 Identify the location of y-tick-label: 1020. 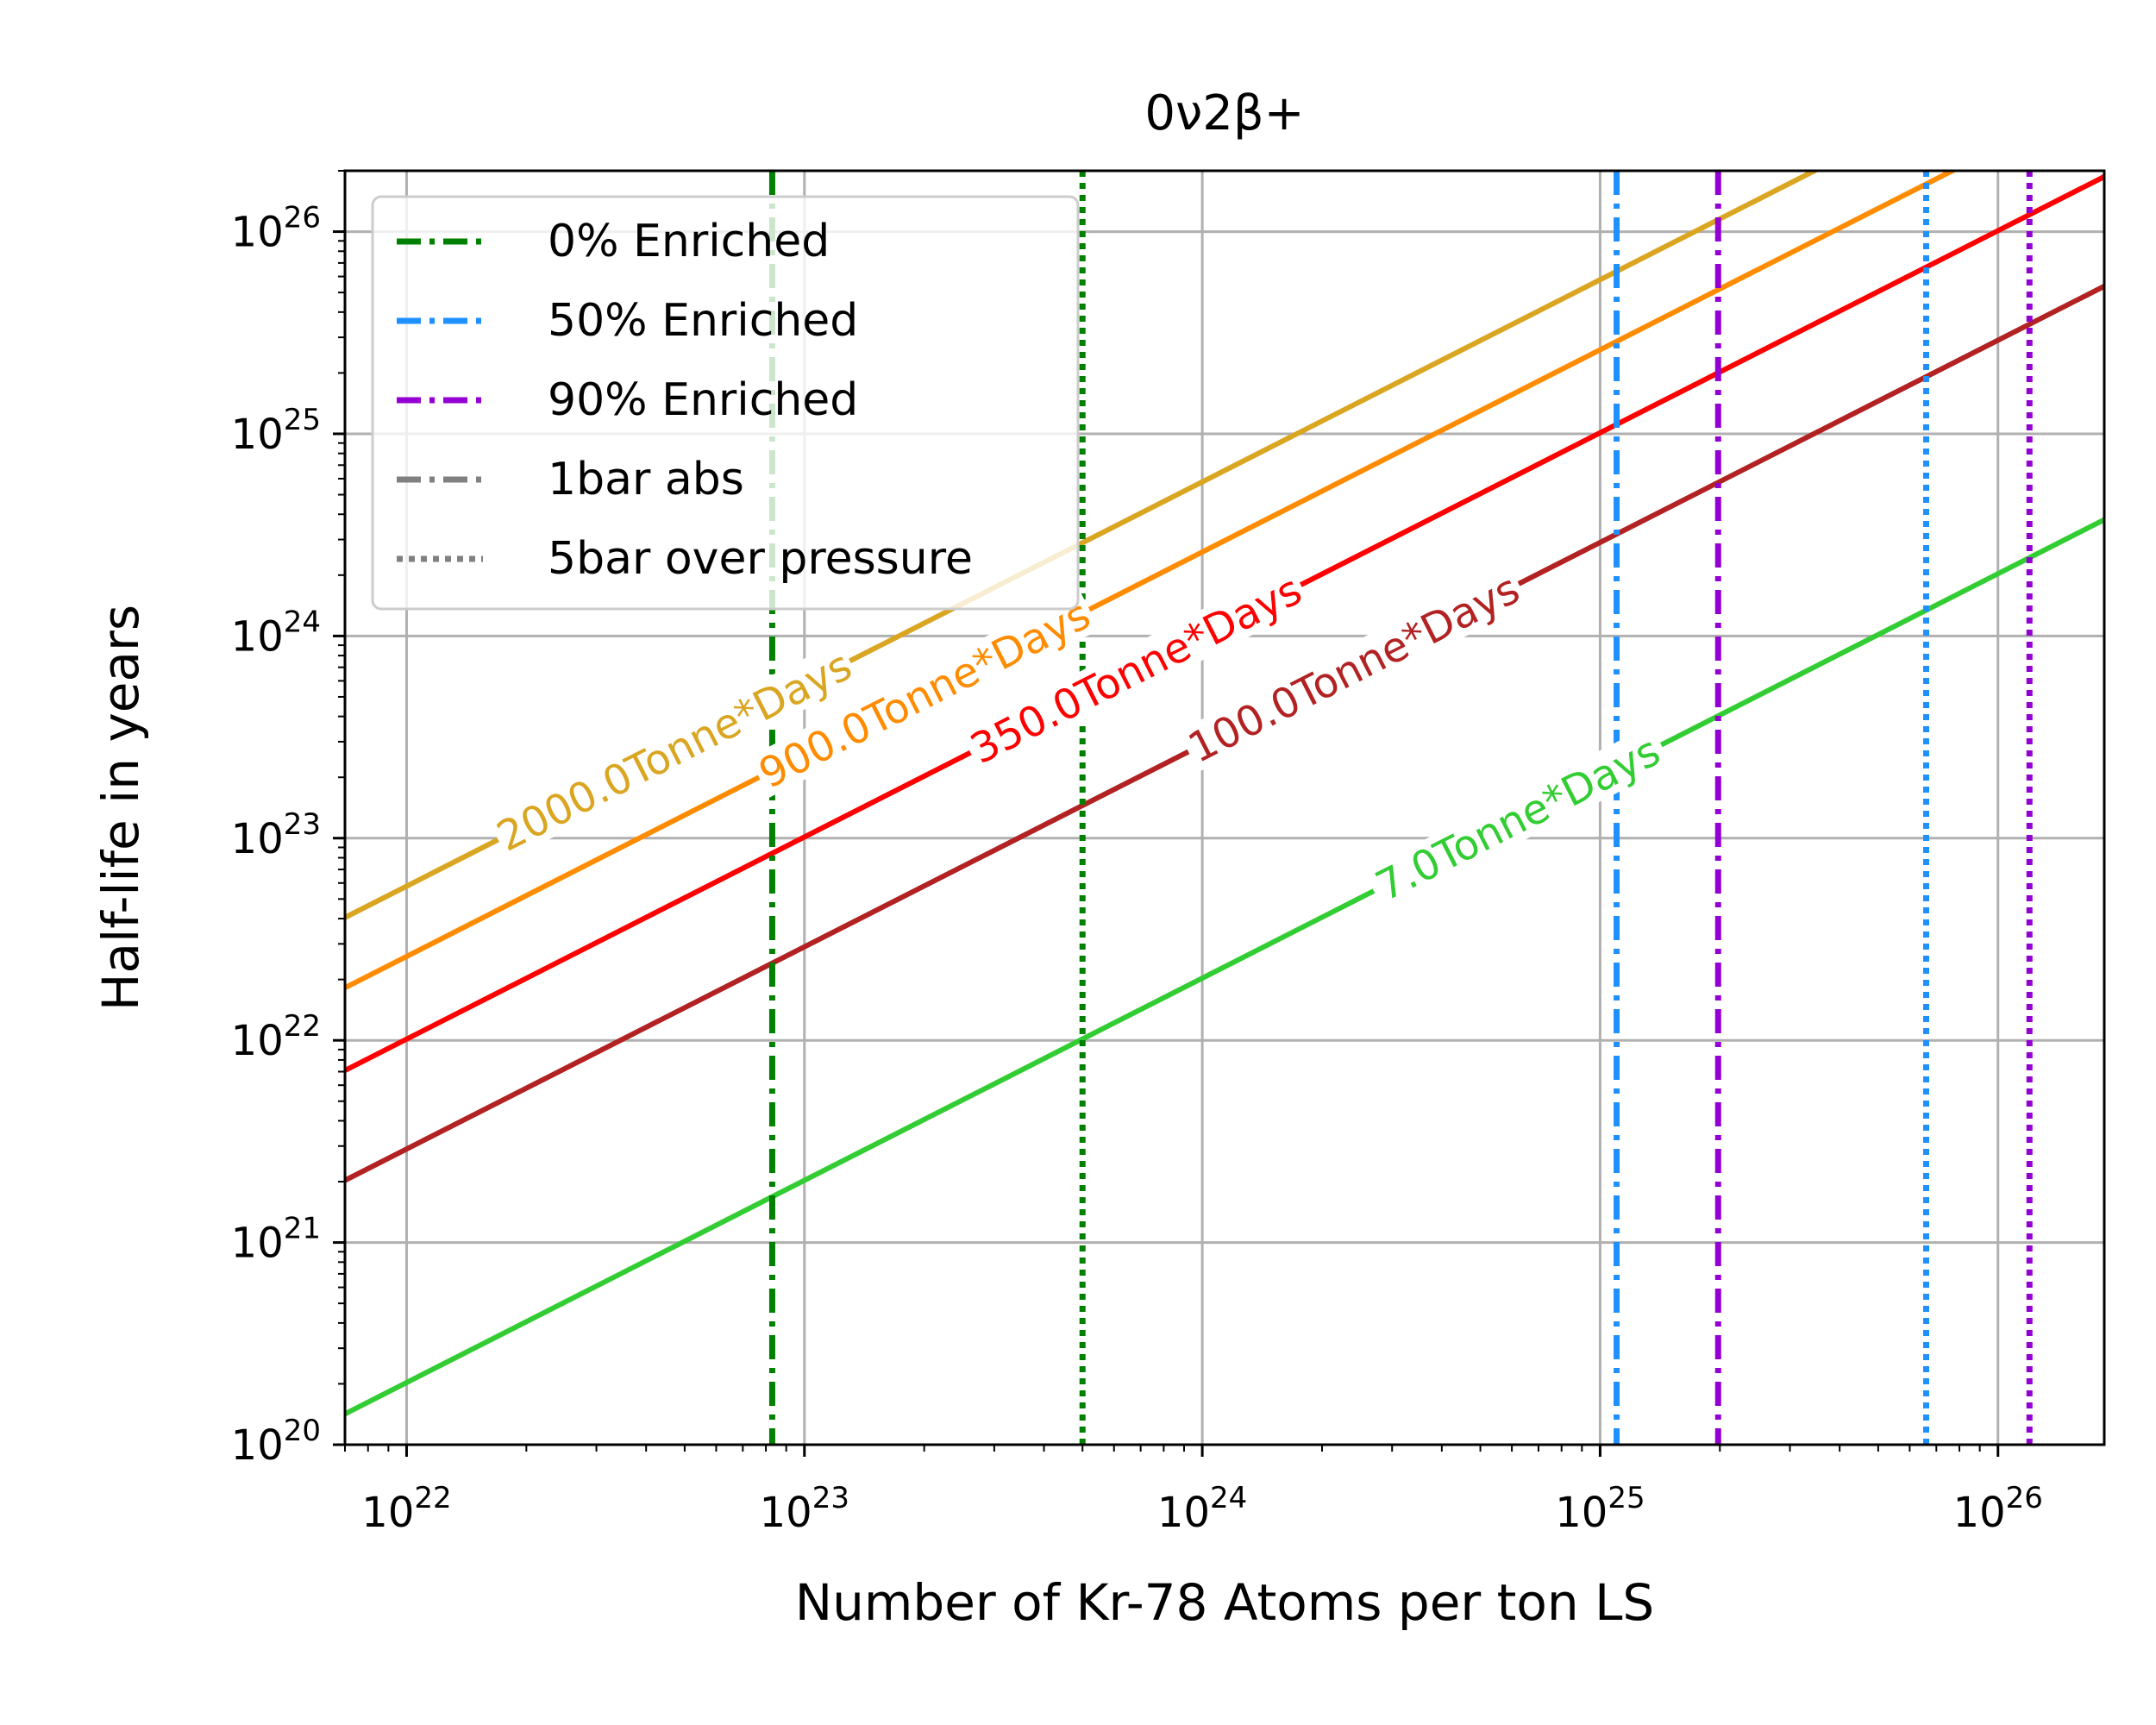
(276, 1442).